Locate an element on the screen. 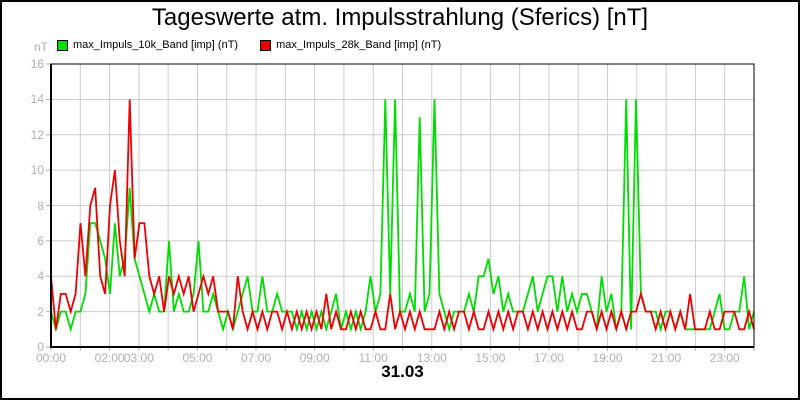 The width and height of the screenshot is (800, 402). x-tick-label: 00:00 is located at coordinates (51, 358).